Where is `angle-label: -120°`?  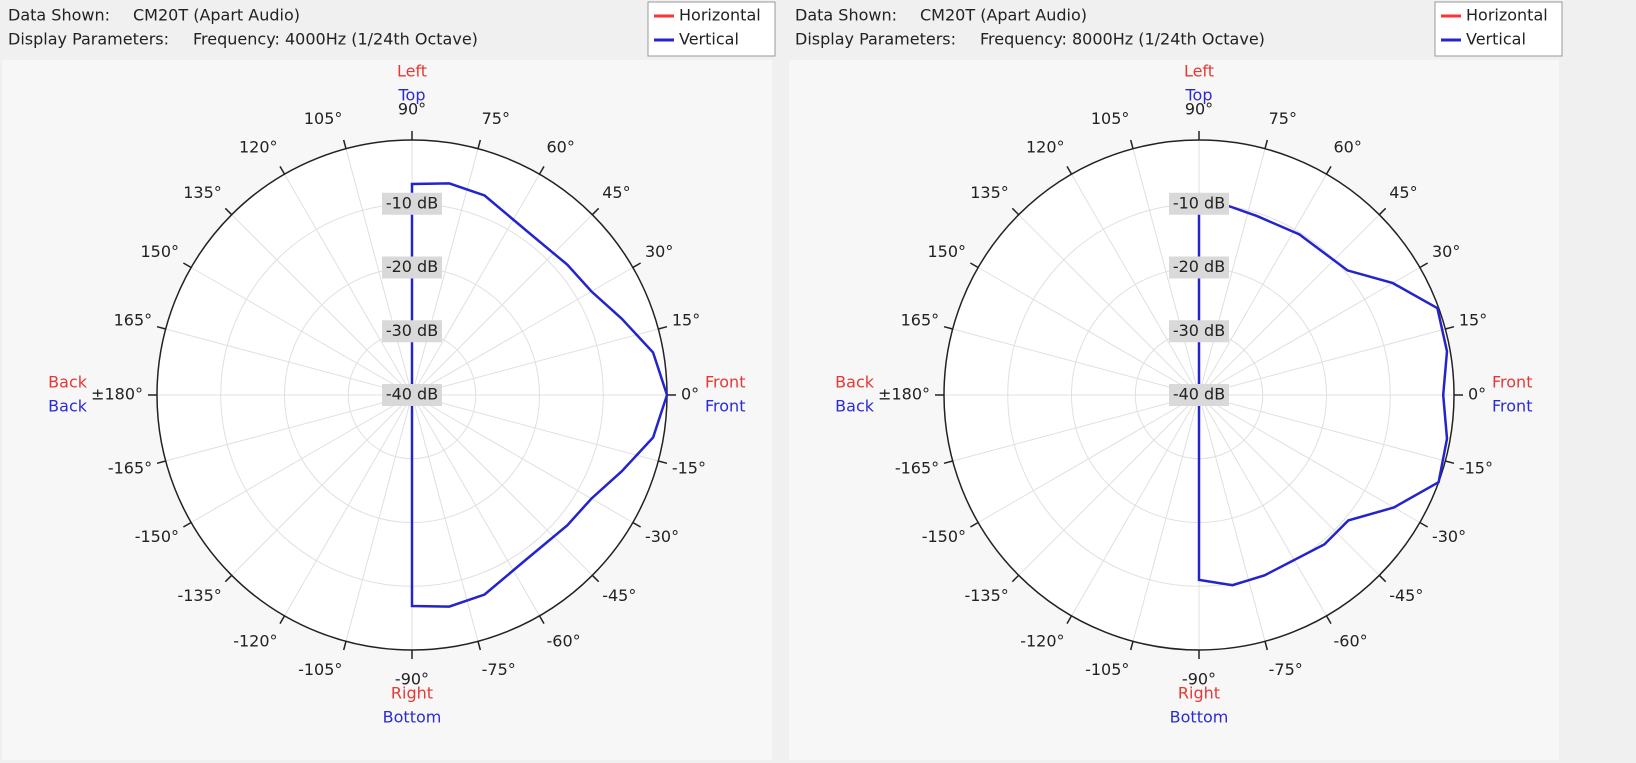
angle-label: -120° is located at coordinates (255, 640).